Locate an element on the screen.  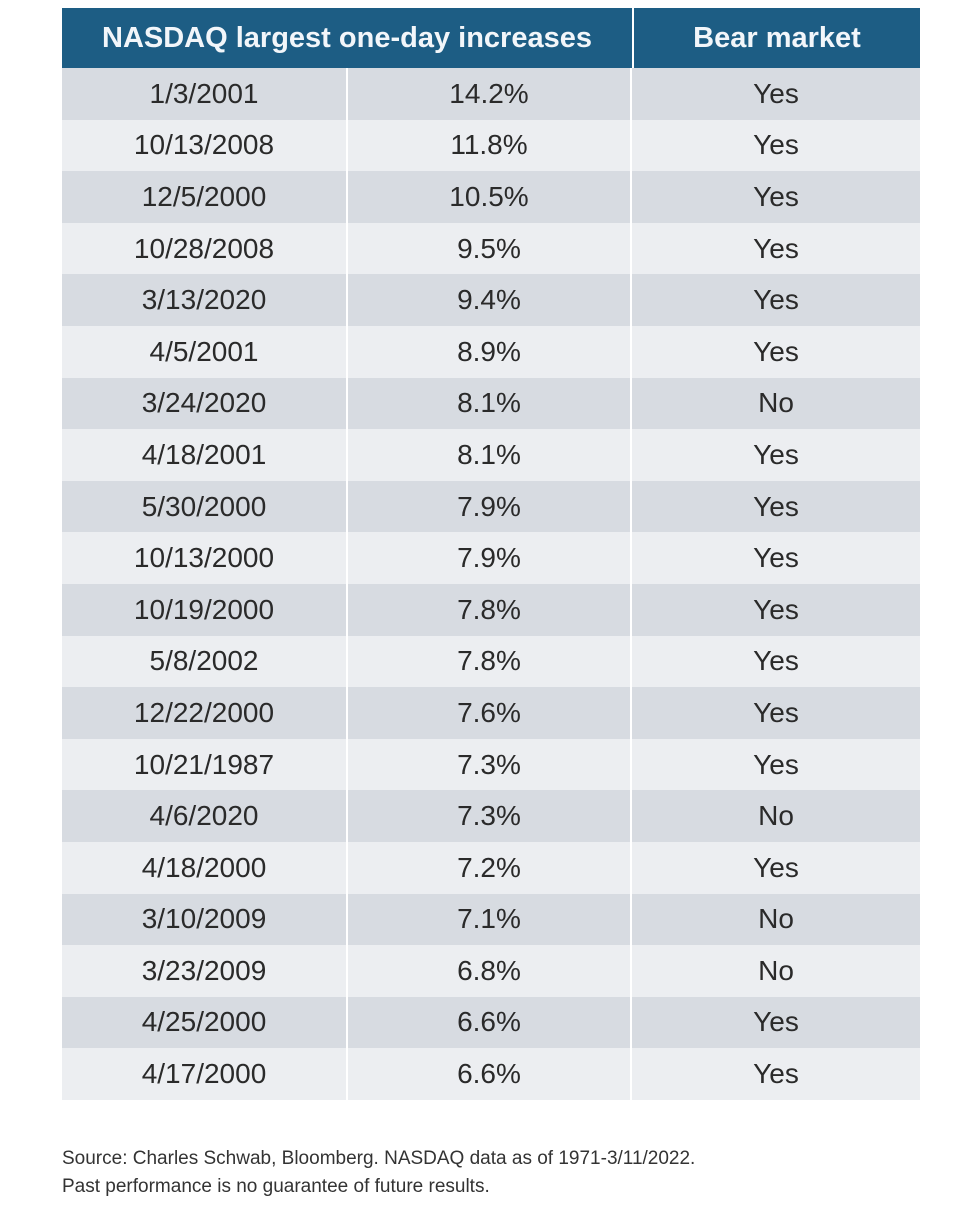
table-row: 5/30/2000 7.9% Yes is located at coordinates (491, 506).